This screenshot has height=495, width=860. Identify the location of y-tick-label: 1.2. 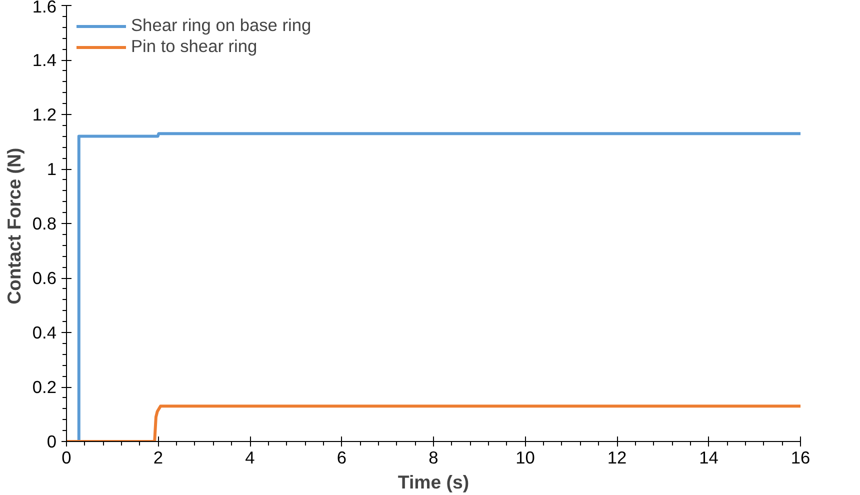
(44, 114).